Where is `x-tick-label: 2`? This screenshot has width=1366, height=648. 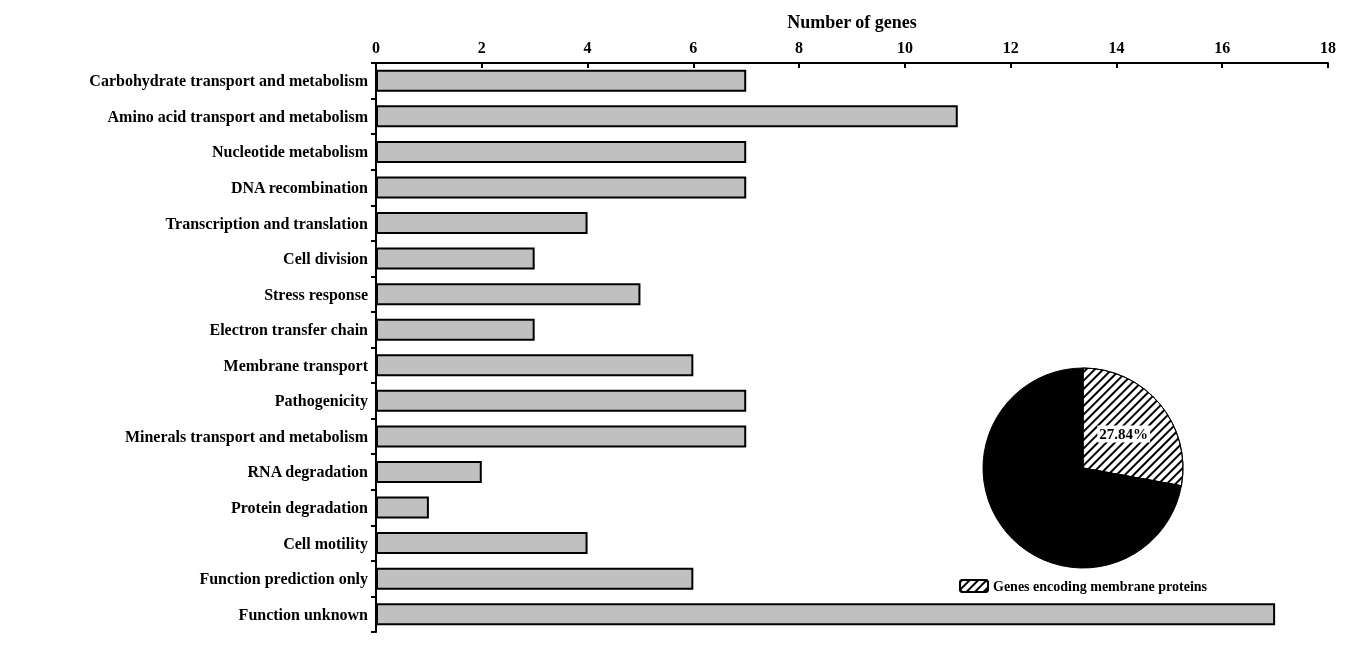 x-tick-label: 2 is located at coordinates (481, 47).